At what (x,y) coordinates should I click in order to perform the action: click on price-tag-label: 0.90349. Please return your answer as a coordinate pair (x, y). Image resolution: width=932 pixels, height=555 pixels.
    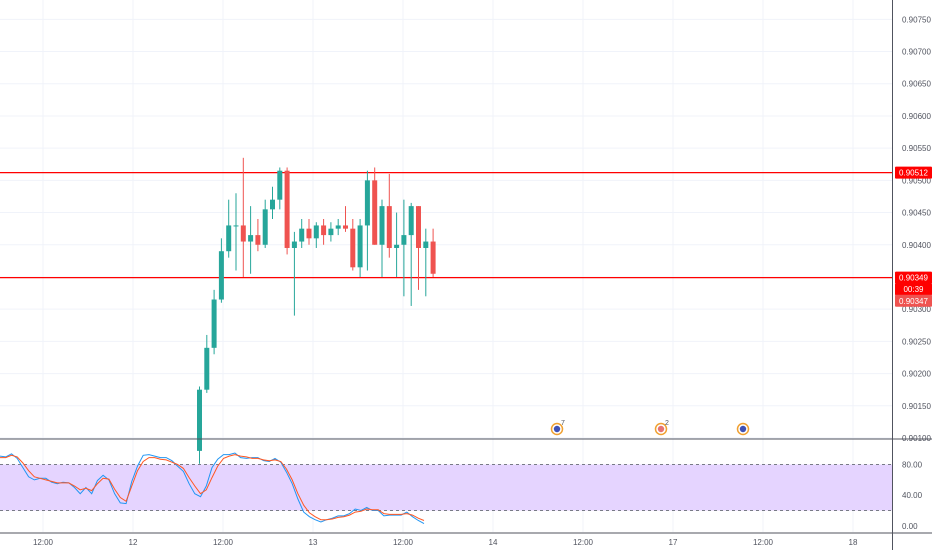
    Looking at the image, I should click on (913, 278).